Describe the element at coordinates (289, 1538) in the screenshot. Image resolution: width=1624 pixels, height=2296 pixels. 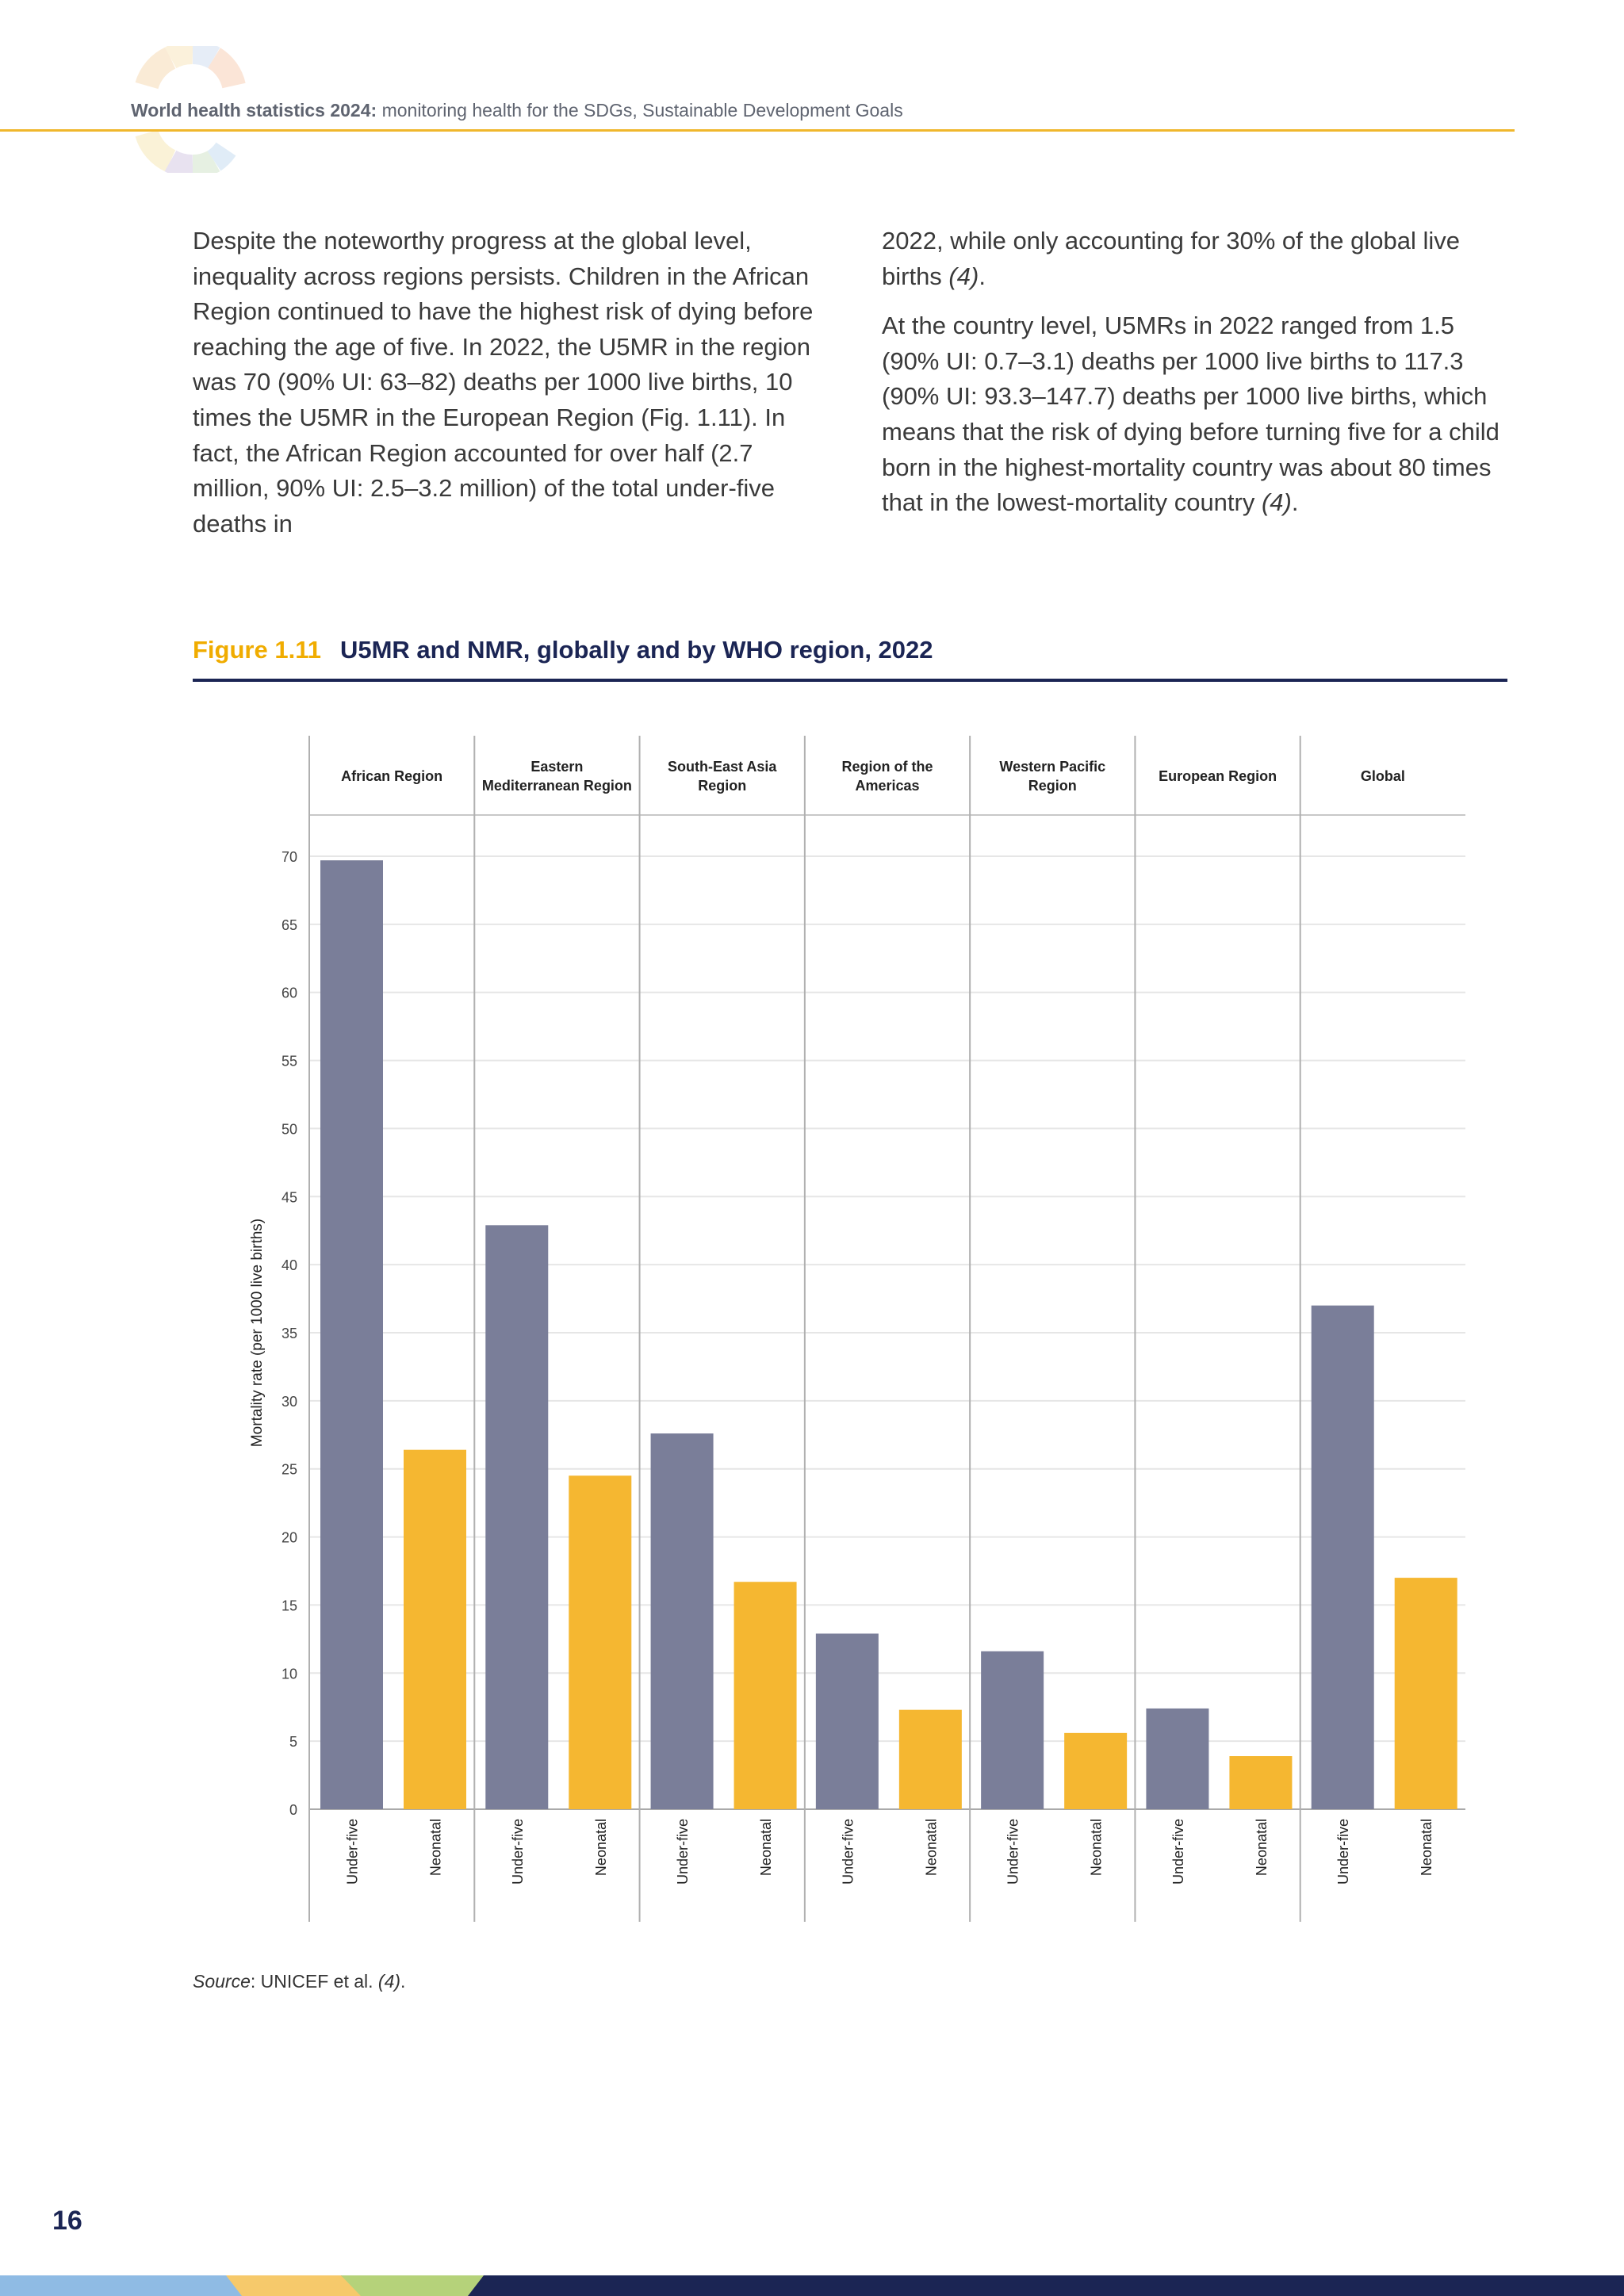
I see `y-tick-label: 20` at that location.